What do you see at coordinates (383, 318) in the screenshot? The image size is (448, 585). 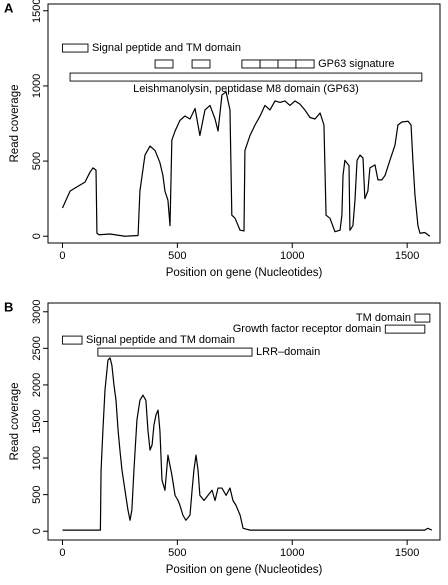 I see `domain-label: TM domain` at bounding box center [383, 318].